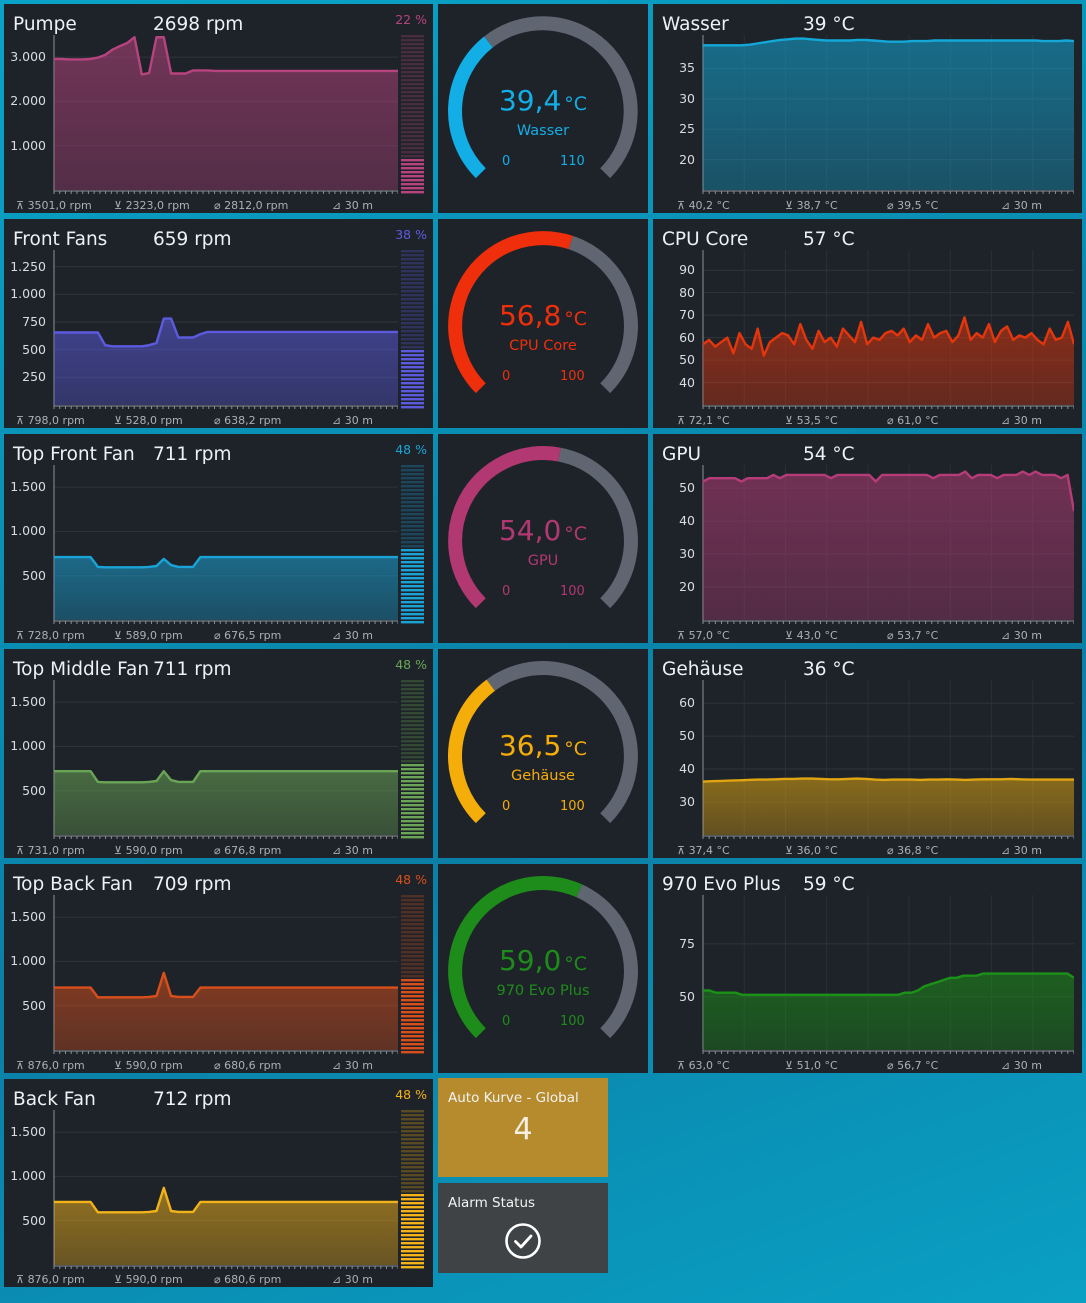 The width and height of the screenshot is (1086, 1303). Describe the element at coordinates (543, 108) in the screenshot. I see `gauge-panel: 39,4 °C Wasser 0 110` at that location.